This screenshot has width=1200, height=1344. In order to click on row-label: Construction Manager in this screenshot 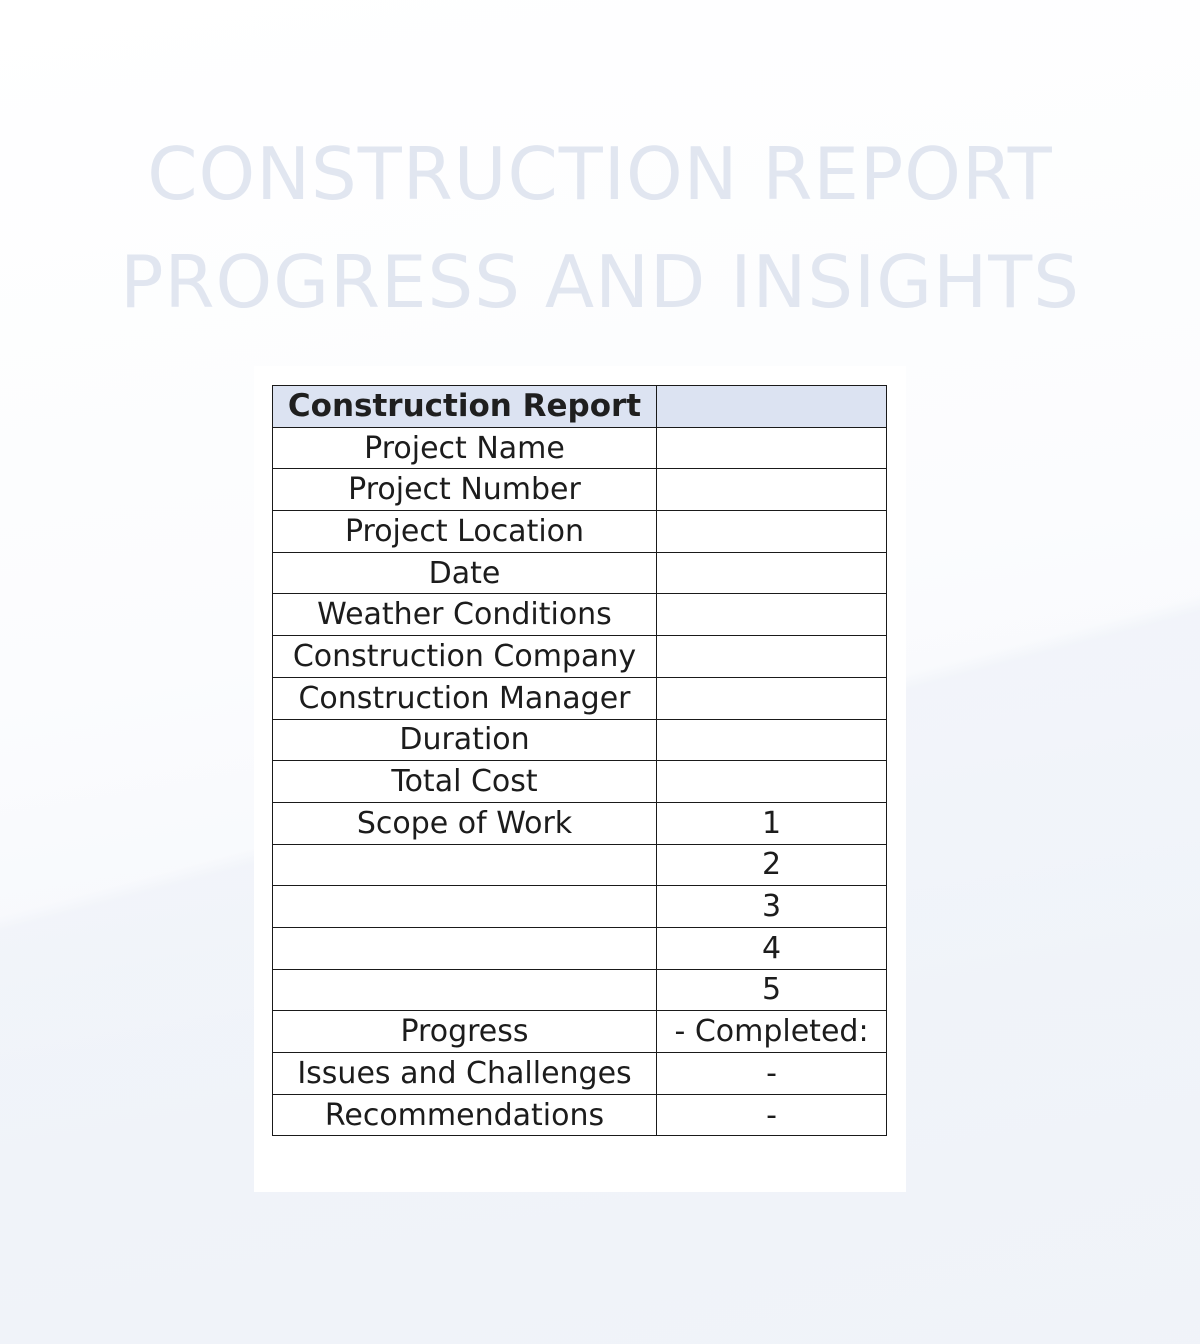, I will do `click(464, 698)`.